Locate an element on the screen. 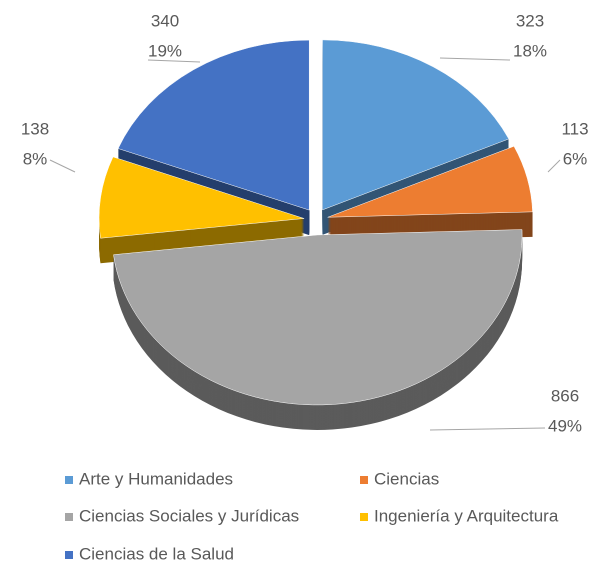 The width and height of the screenshot is (616, 569). data-label-percent: 6% is located at coordinates (575, 158).